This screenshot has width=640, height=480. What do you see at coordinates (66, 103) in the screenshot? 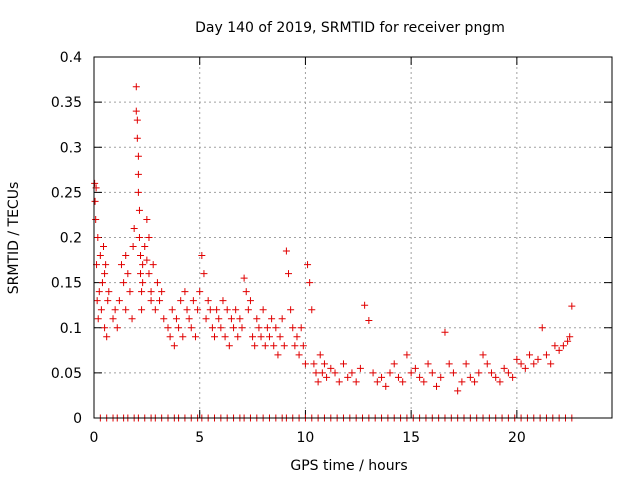
I see `y-tick-label: 0.35` at bounding box center [66, 103].